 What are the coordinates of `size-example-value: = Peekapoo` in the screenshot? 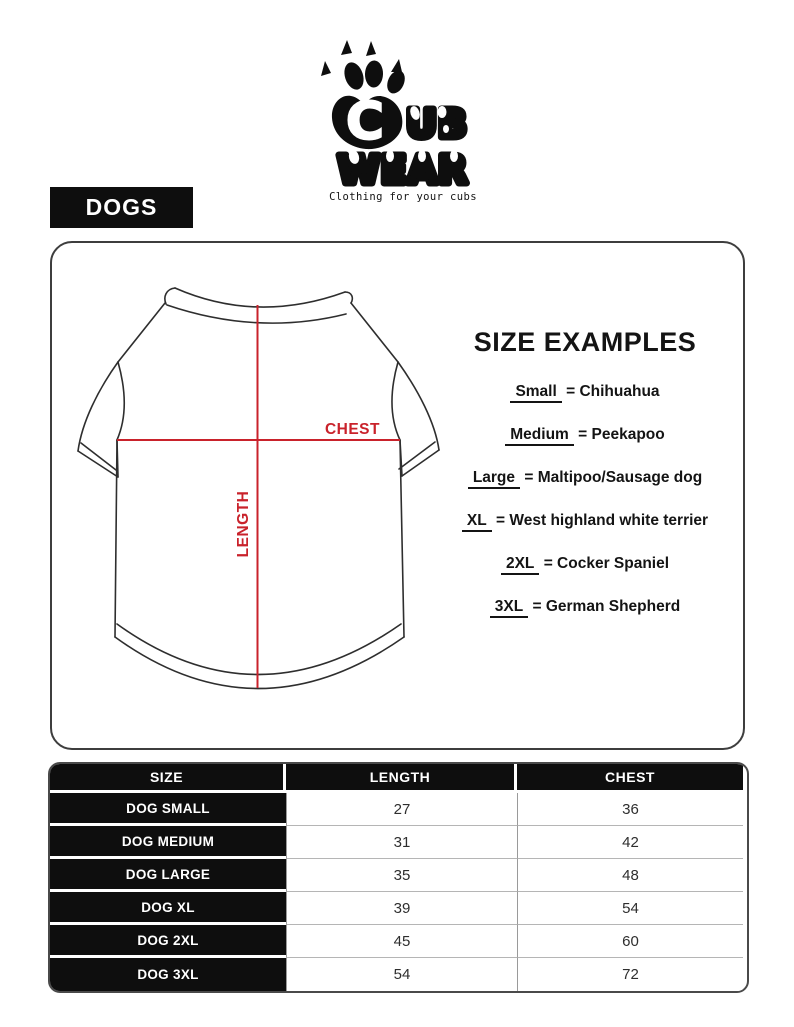 It's located at (619, 434).